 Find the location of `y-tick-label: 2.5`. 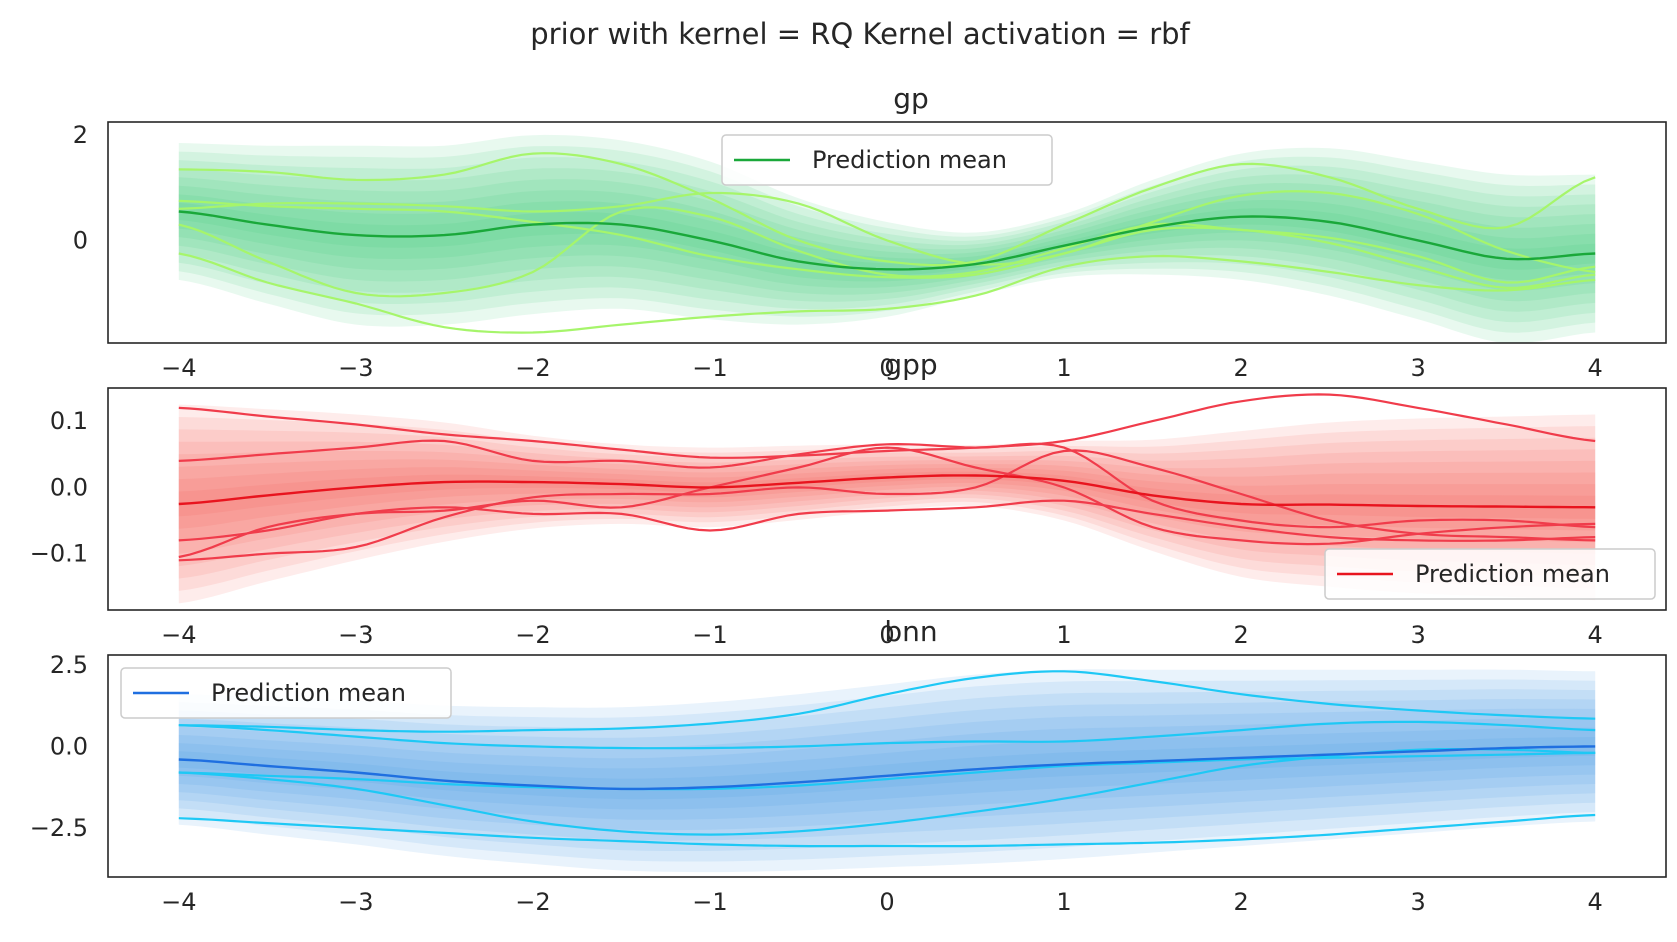

y-tick-label: 2.5 is located at coordinates (69, 665).